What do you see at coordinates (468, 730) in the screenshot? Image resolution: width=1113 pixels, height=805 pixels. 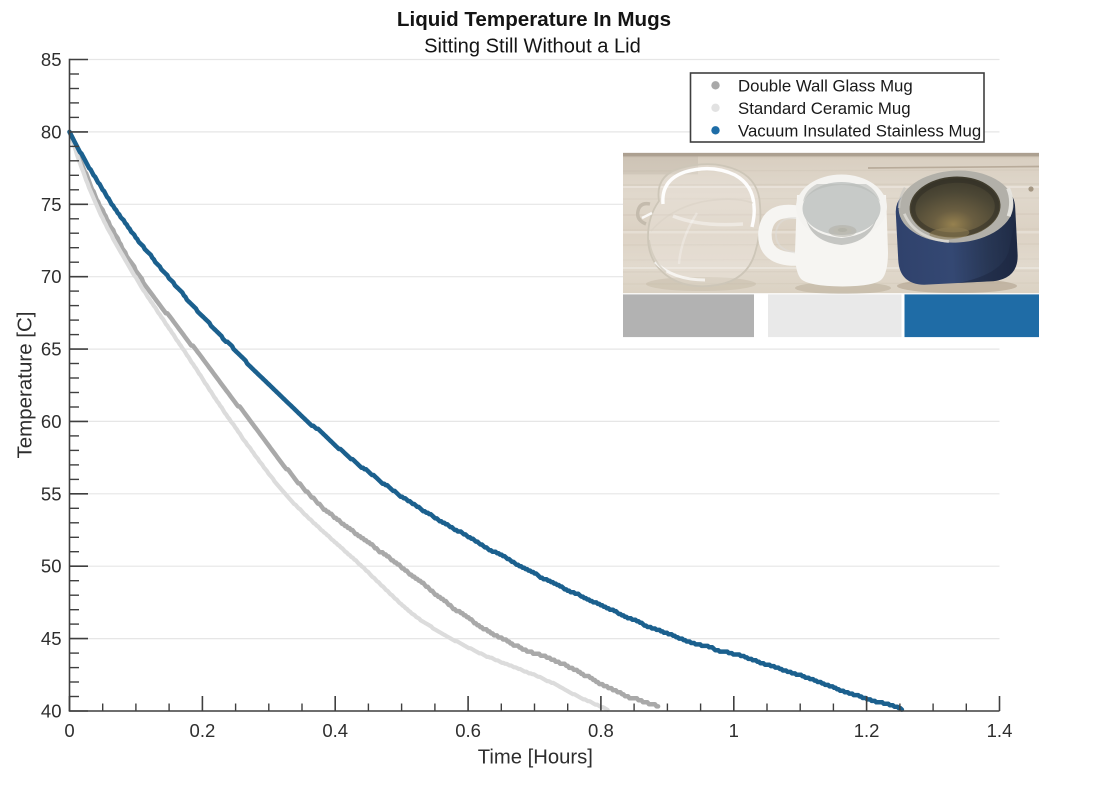 I see `svg-text: 0.6` at bounding box center [468, 730].